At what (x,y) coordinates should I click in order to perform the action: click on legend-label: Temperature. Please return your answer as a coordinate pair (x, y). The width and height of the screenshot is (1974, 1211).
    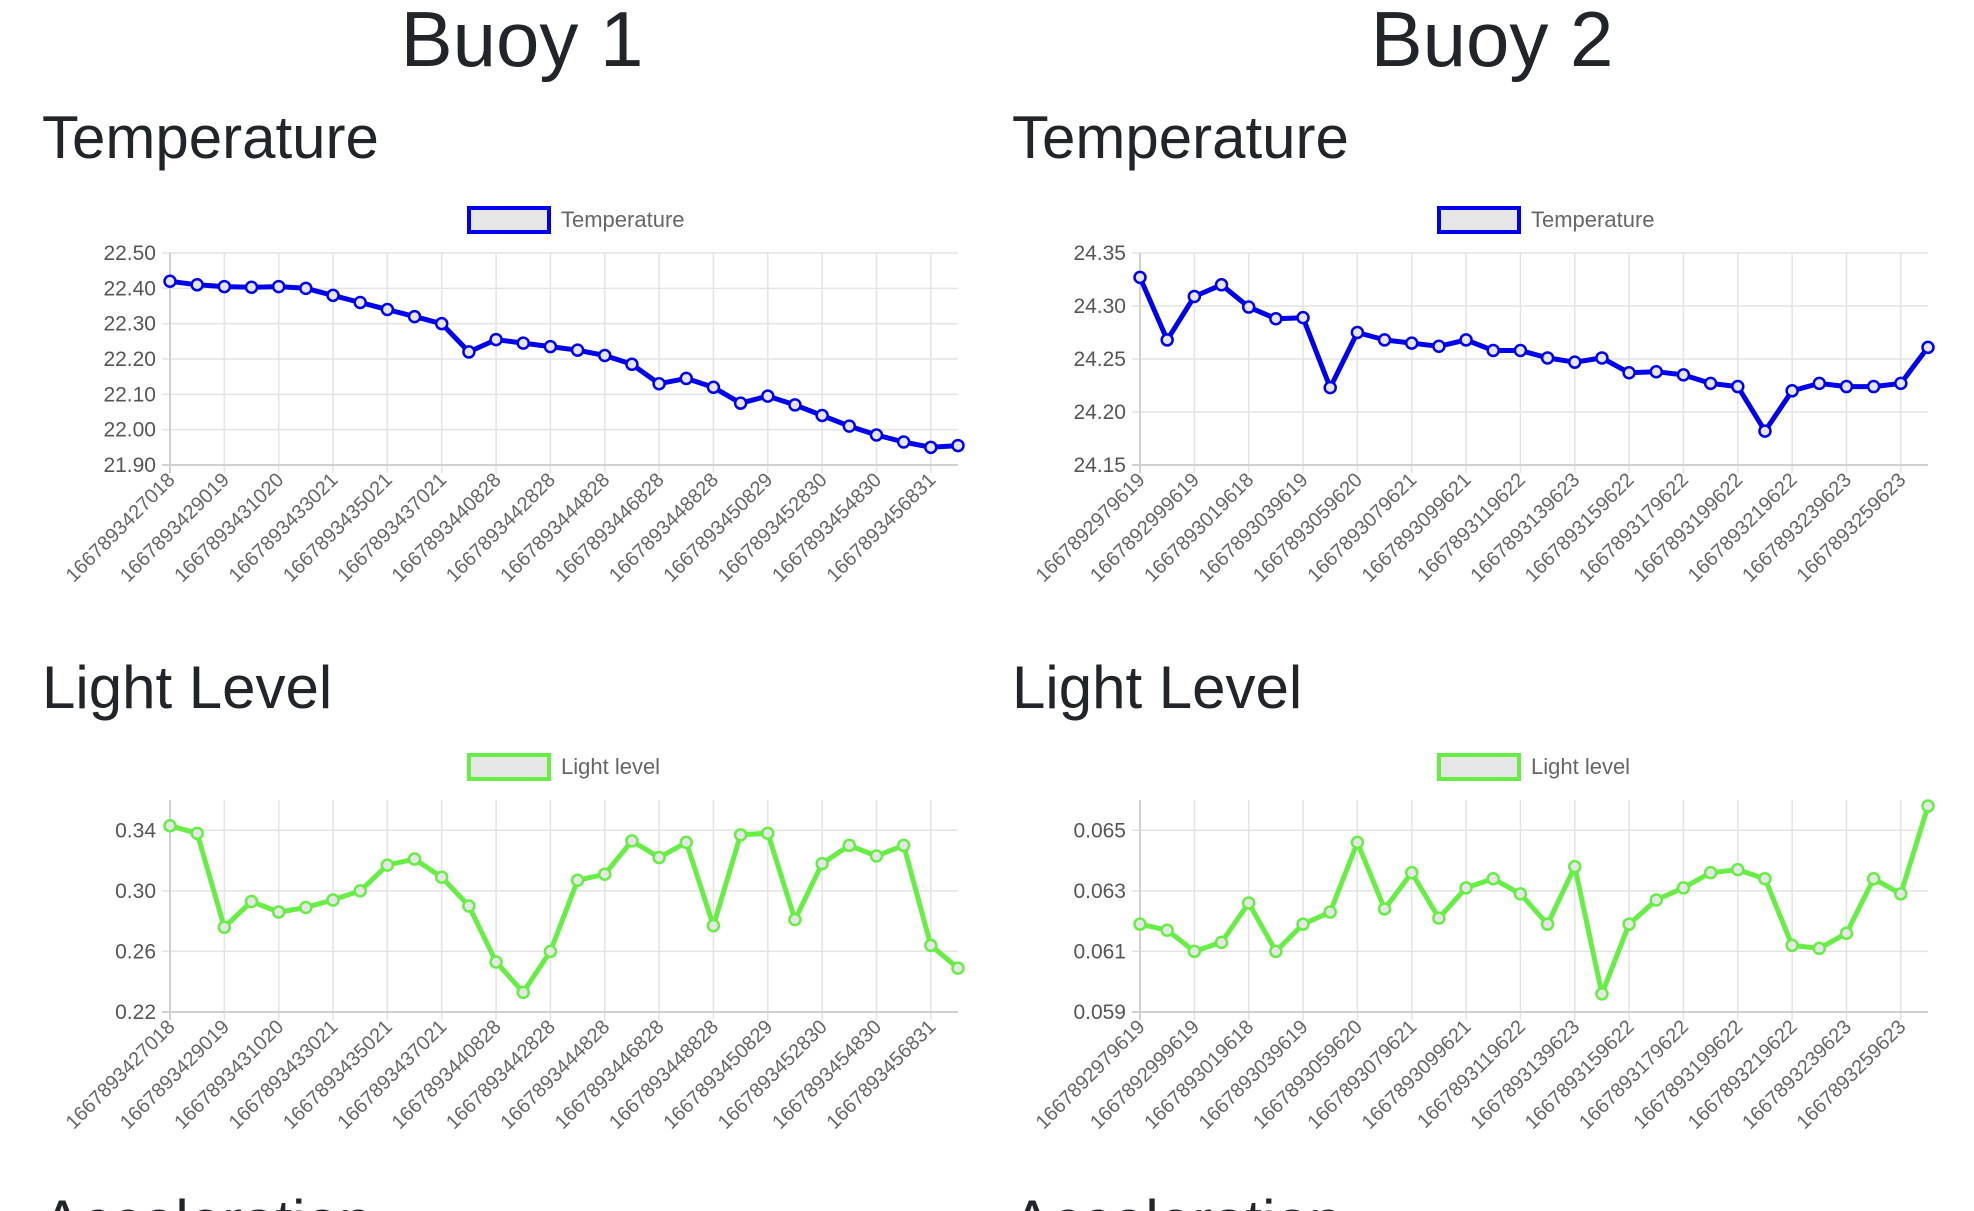
    Looking at the image, I should click on (623, 219).